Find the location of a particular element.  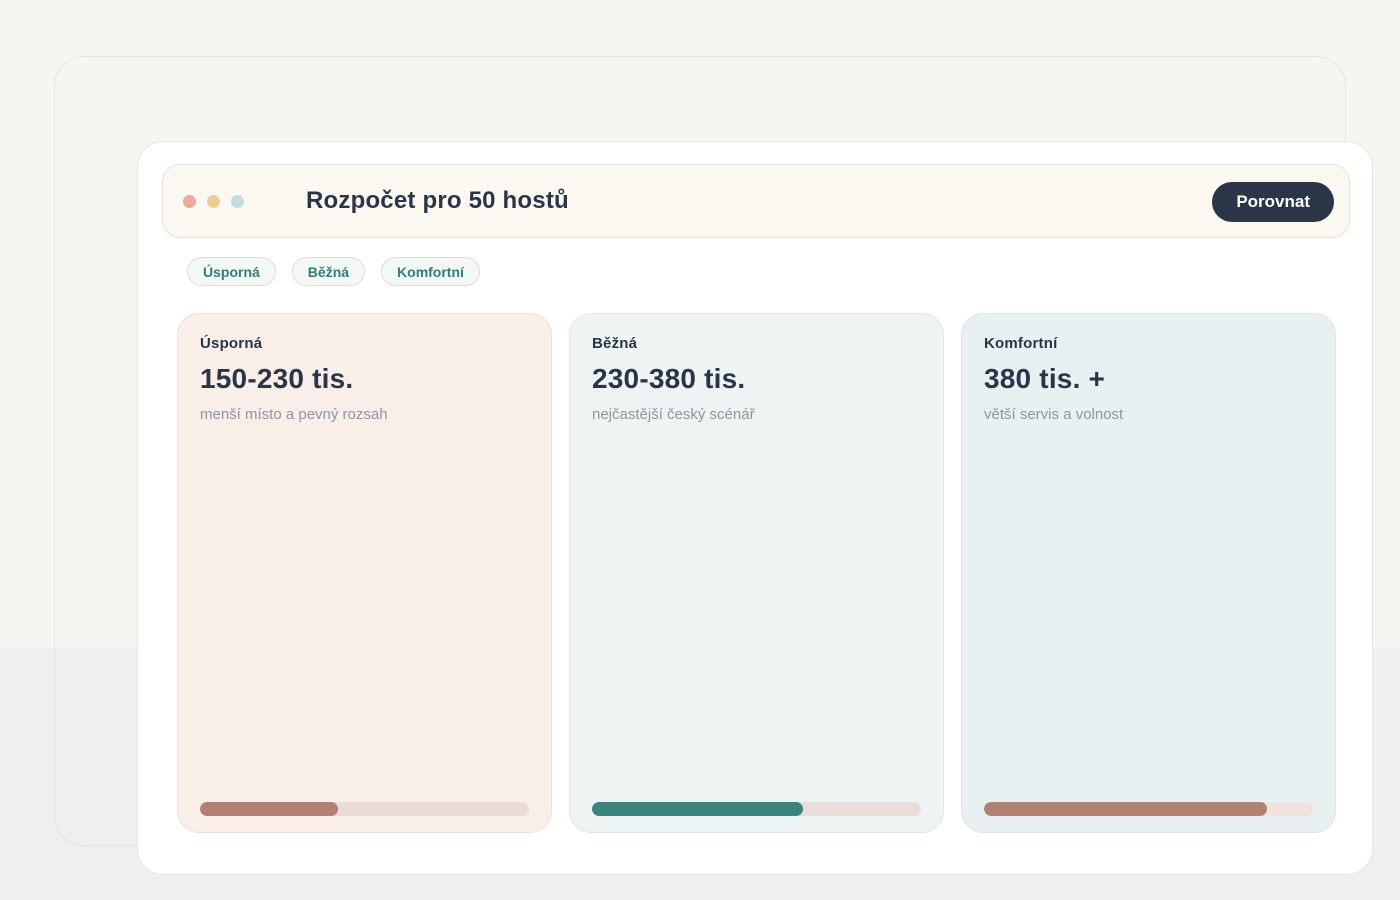

tier-description: větší servis a volnost is located at coordinates (1054, 414).